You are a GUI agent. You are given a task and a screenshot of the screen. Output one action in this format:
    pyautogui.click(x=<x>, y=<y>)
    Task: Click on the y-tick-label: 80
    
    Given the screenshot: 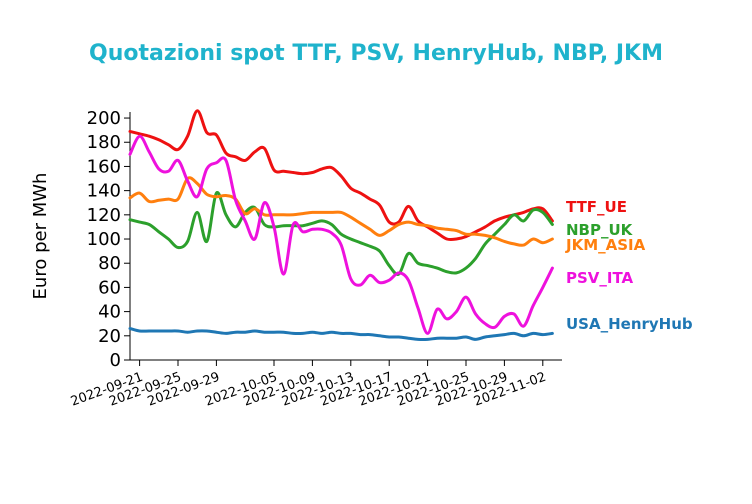 What is the action you would take?
    pyautogui.click(x=109, y=263)
    